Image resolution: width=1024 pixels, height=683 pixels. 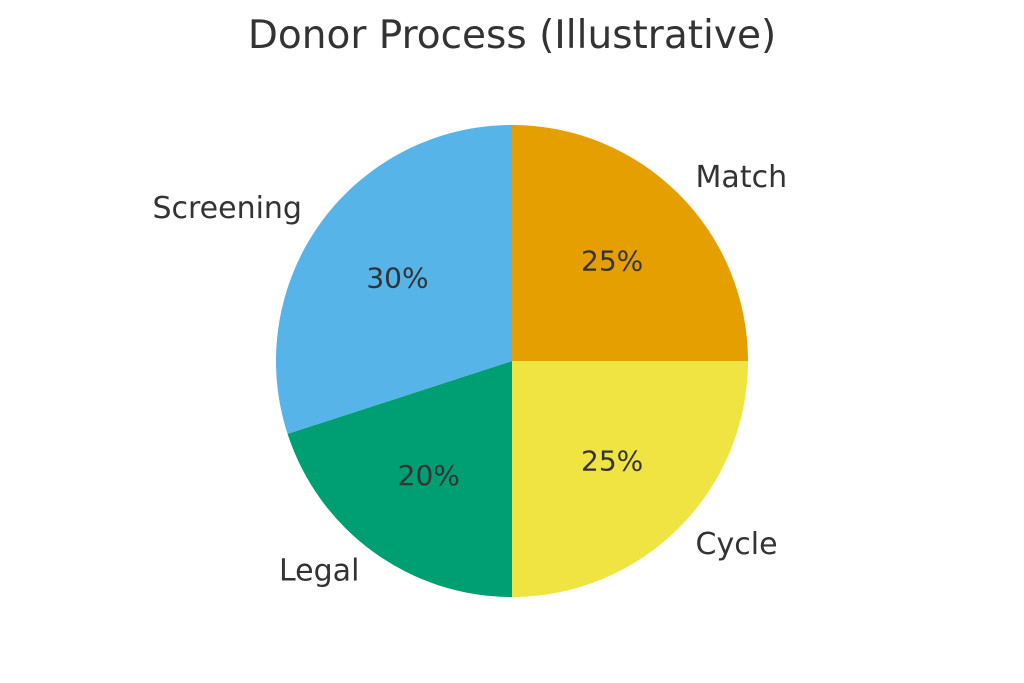 I want to click on pie-slice-screening, so click(x=393, y=279).